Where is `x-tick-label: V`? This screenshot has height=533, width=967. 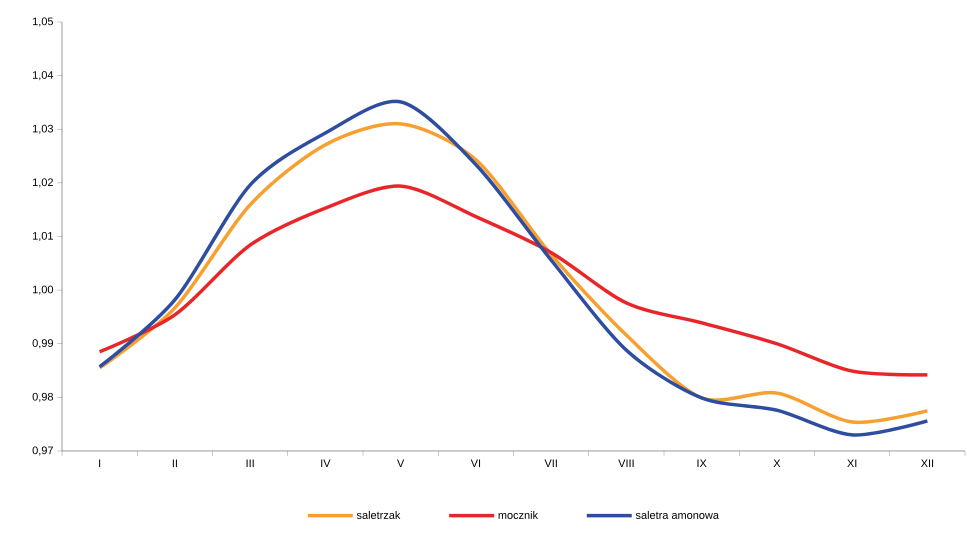
x-tick-label: V is located at coordinates (400, 464).